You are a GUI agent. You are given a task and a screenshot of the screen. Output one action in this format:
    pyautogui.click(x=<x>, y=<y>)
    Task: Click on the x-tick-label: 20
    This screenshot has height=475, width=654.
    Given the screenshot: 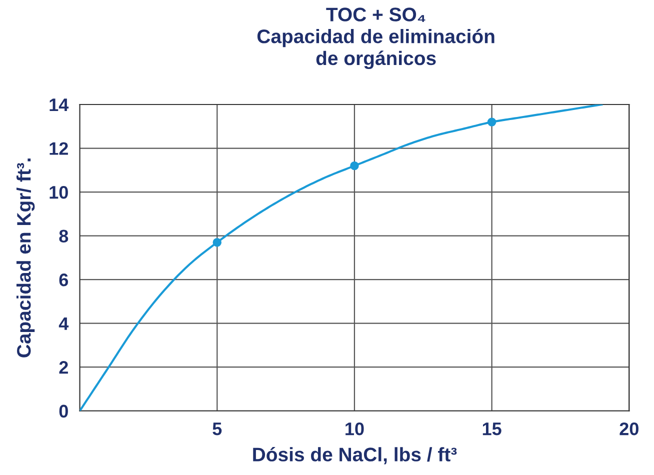 What is the action you would take?
    pyautogui.click(x=629, y=429)
    